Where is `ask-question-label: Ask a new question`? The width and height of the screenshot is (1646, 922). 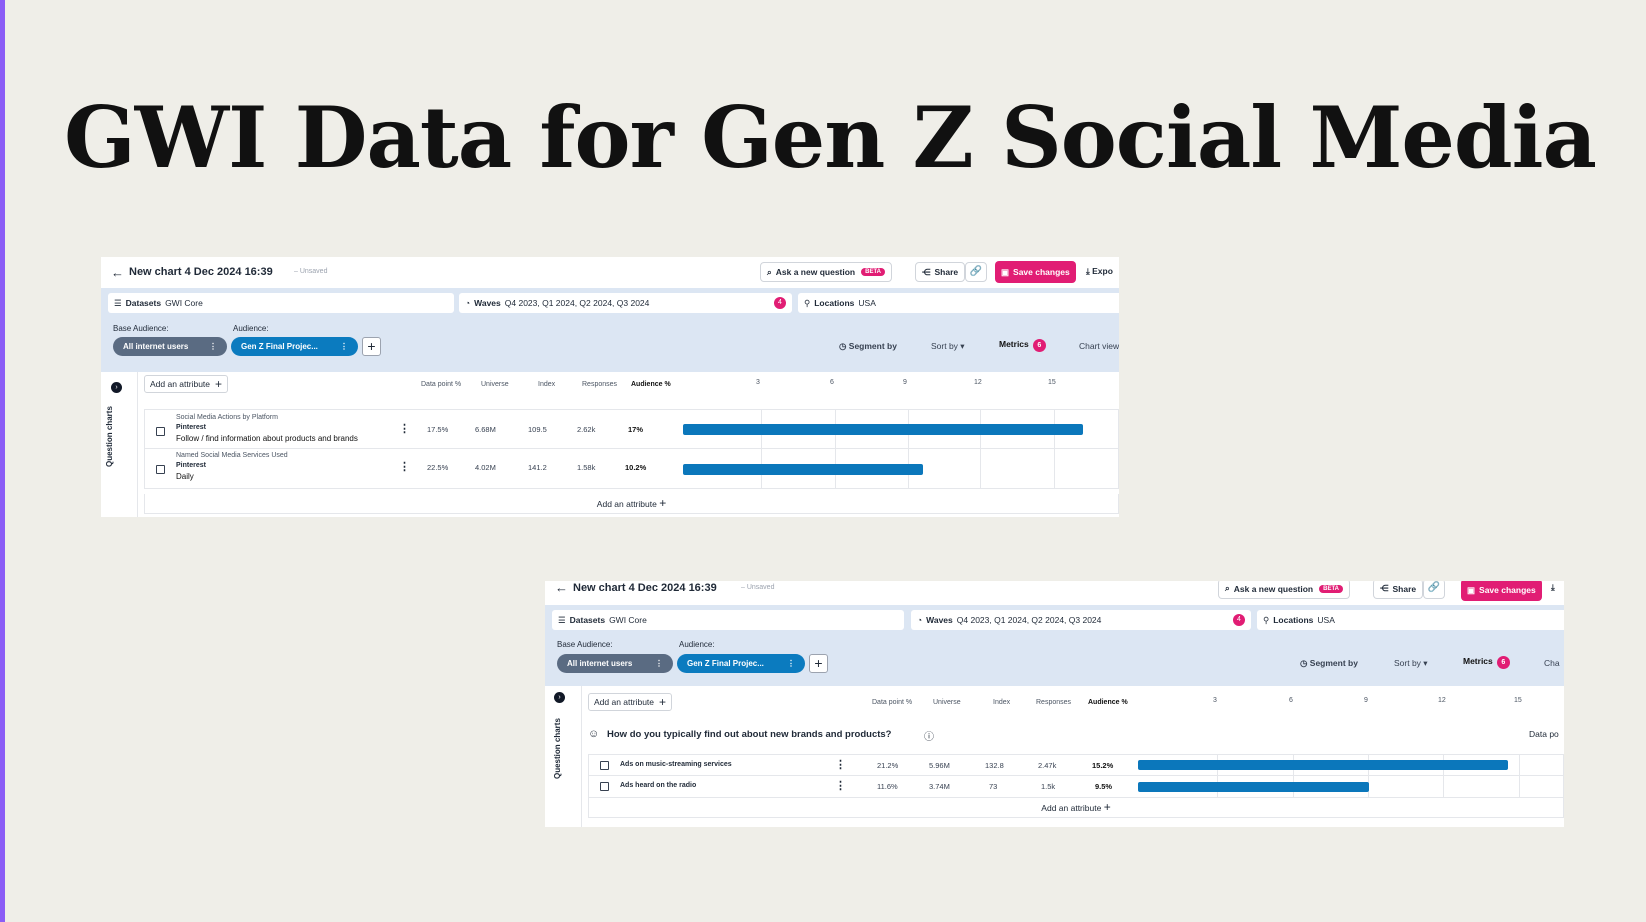
ask-question-label: Ask a new question is located at coordinates (1273, 588).